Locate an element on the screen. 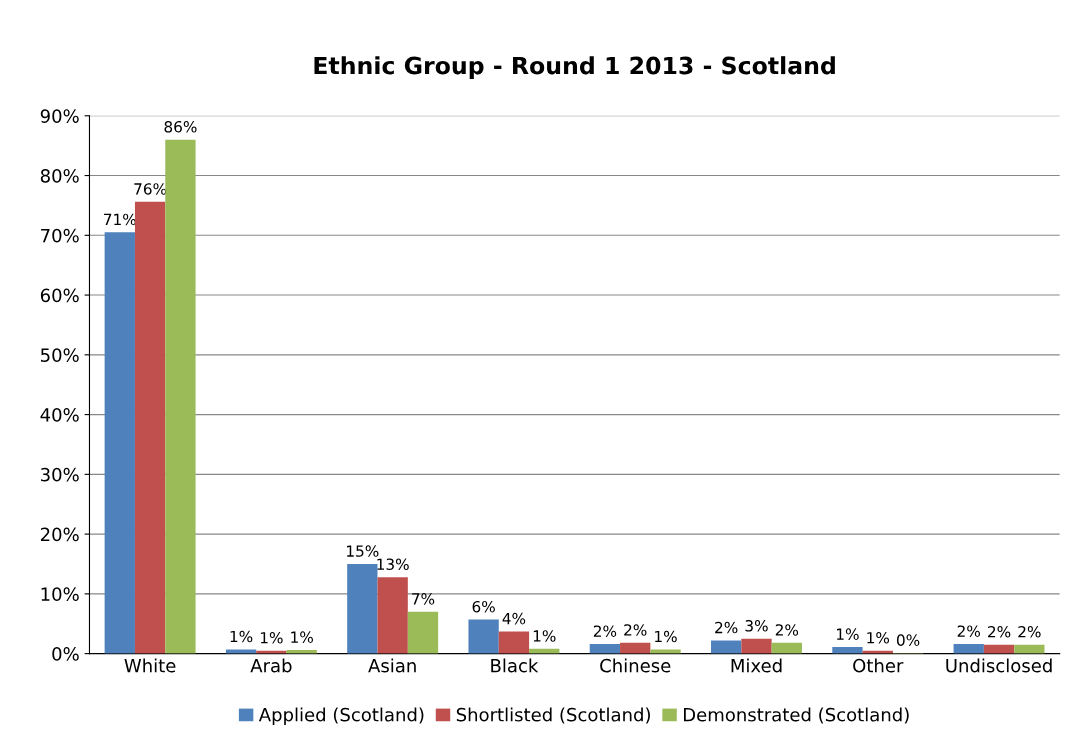 The image size is (1078, 747). data-label: 15% is located at coordinates (363, 551).